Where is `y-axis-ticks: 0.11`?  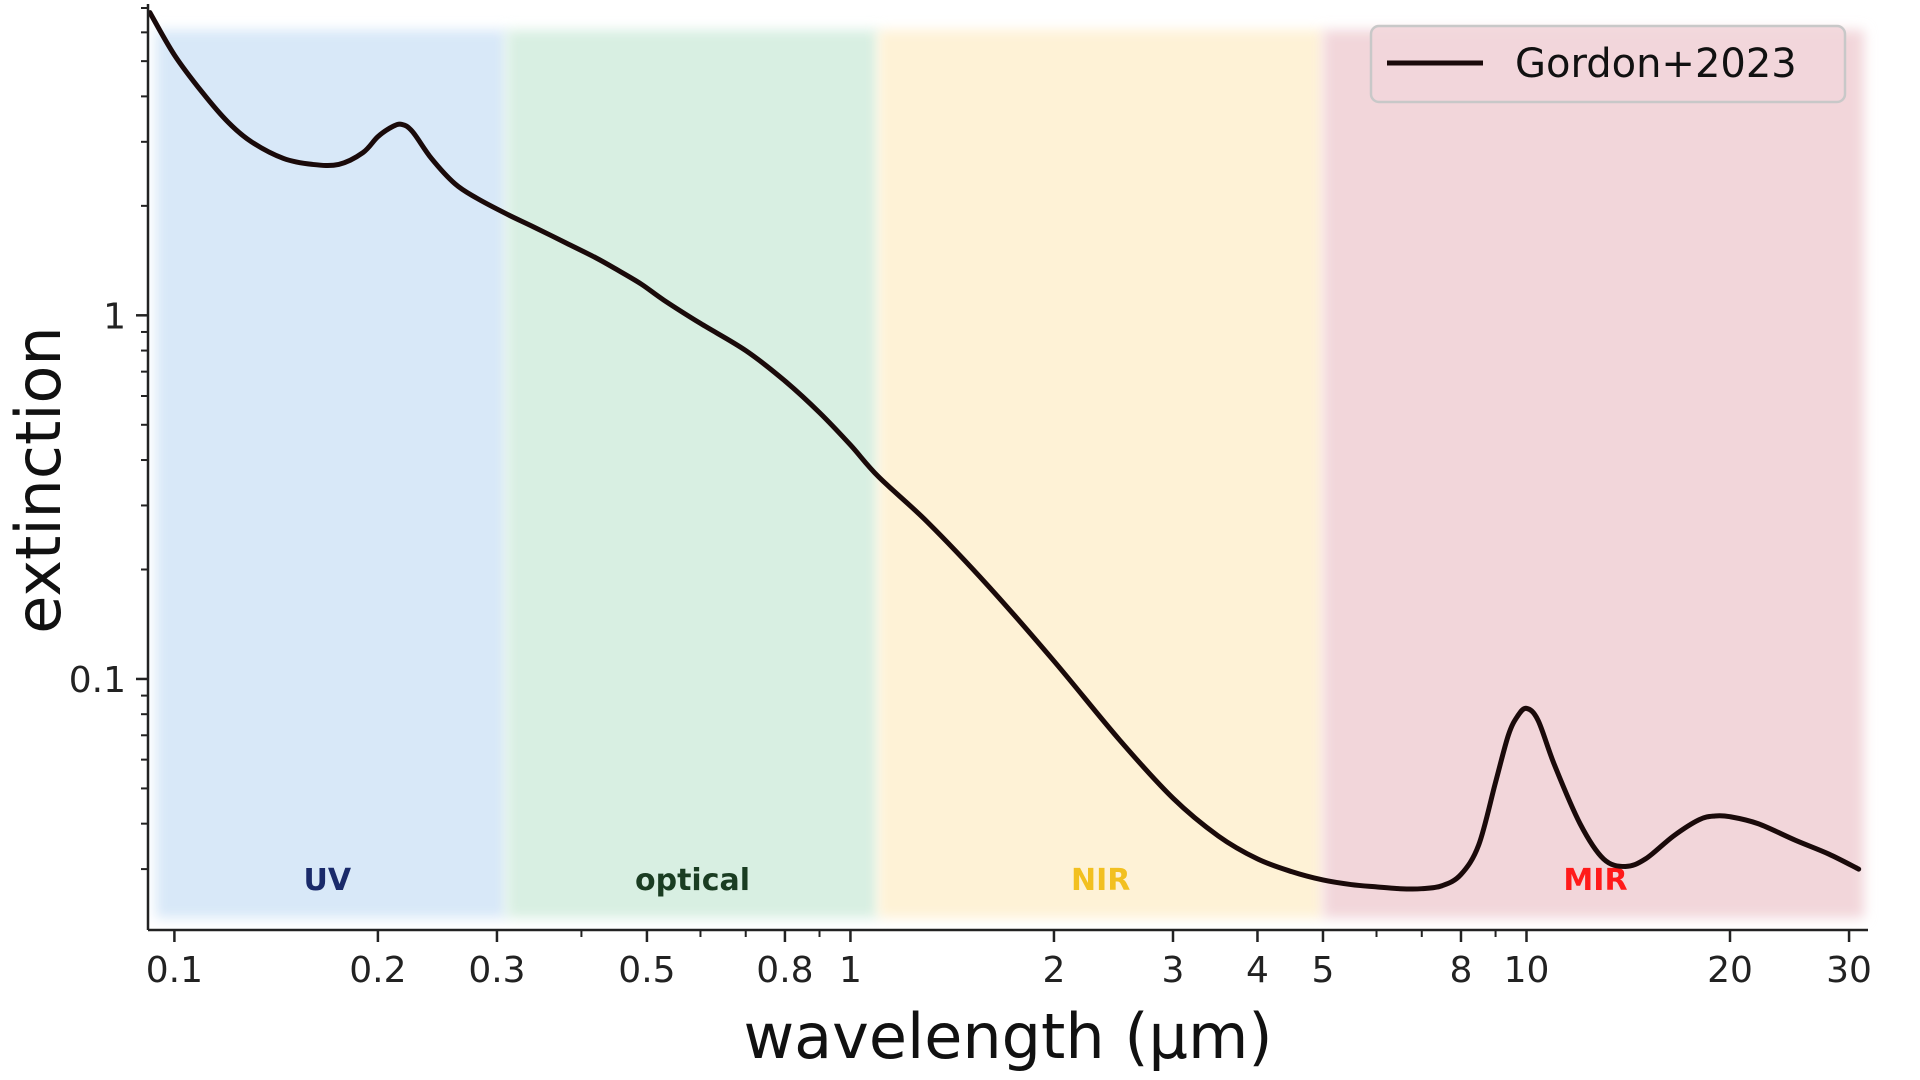
y-axis-ticks: 0.11 is located at coordinates (108, 439).